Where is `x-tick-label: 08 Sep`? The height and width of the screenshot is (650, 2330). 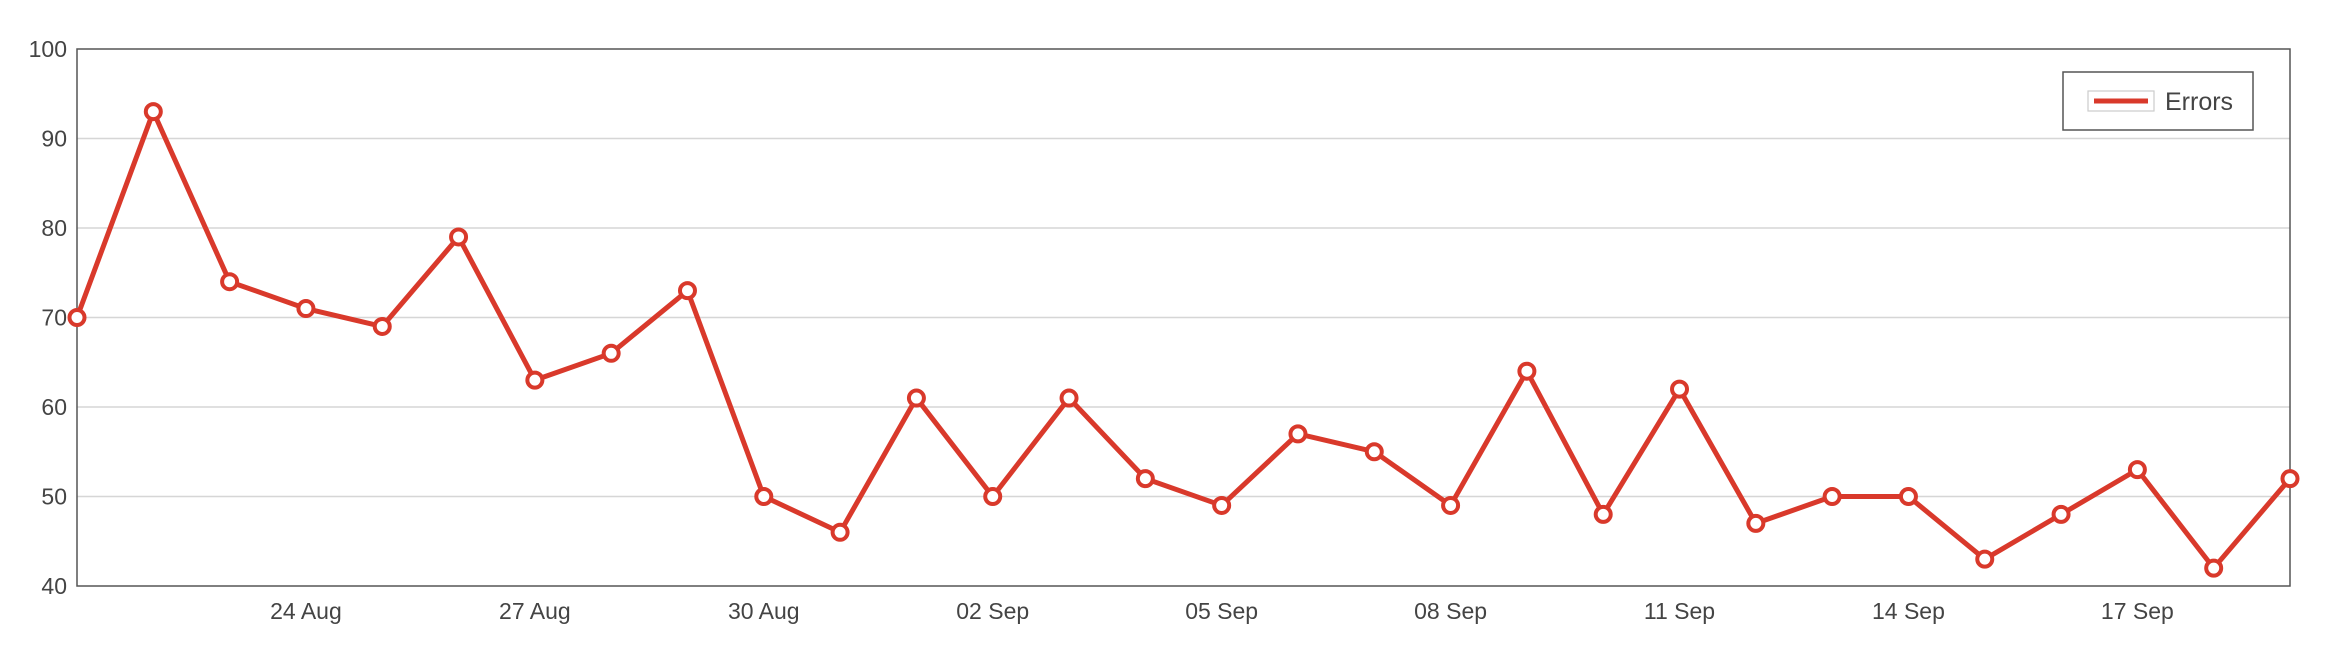
x-tick-label: 08 Sep is located at coordinates (1450, 611).